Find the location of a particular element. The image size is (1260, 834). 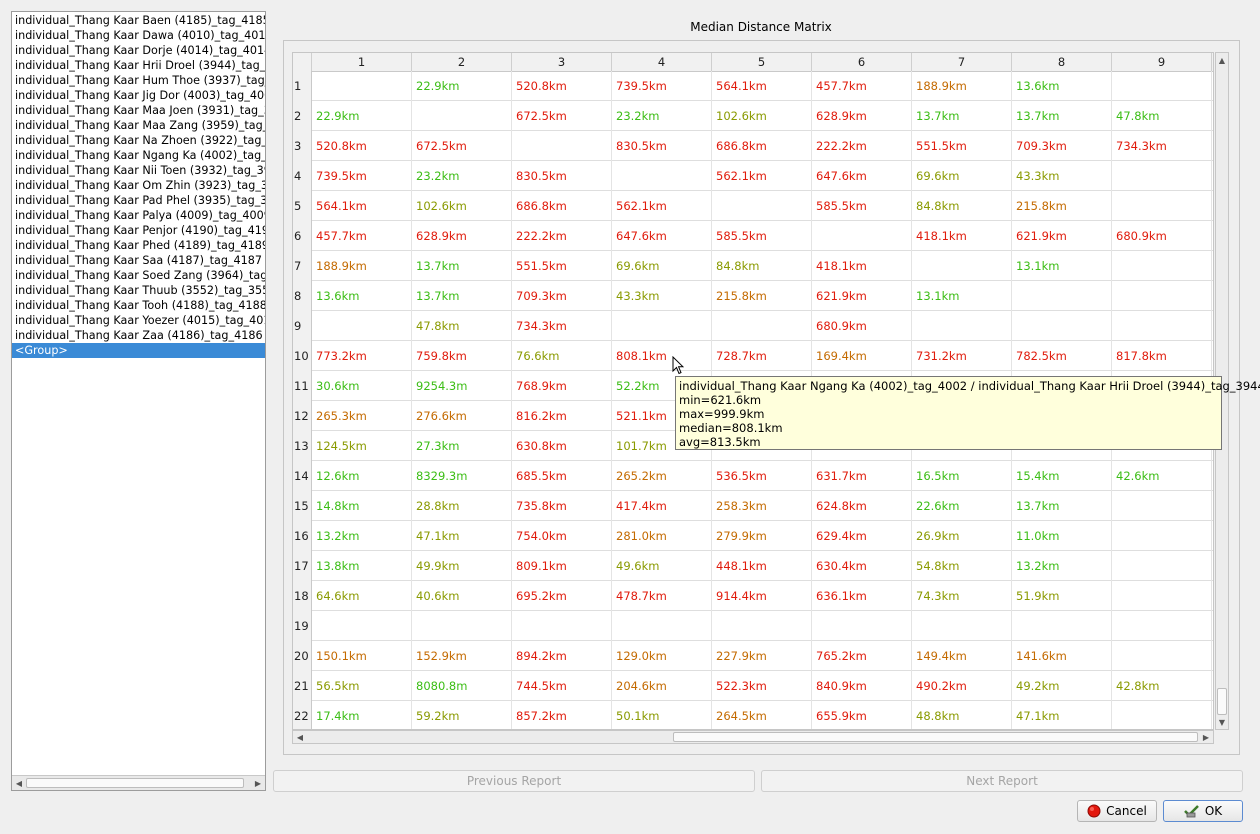

matrix-cell: 276.6km is located at coordinates (462, 416).